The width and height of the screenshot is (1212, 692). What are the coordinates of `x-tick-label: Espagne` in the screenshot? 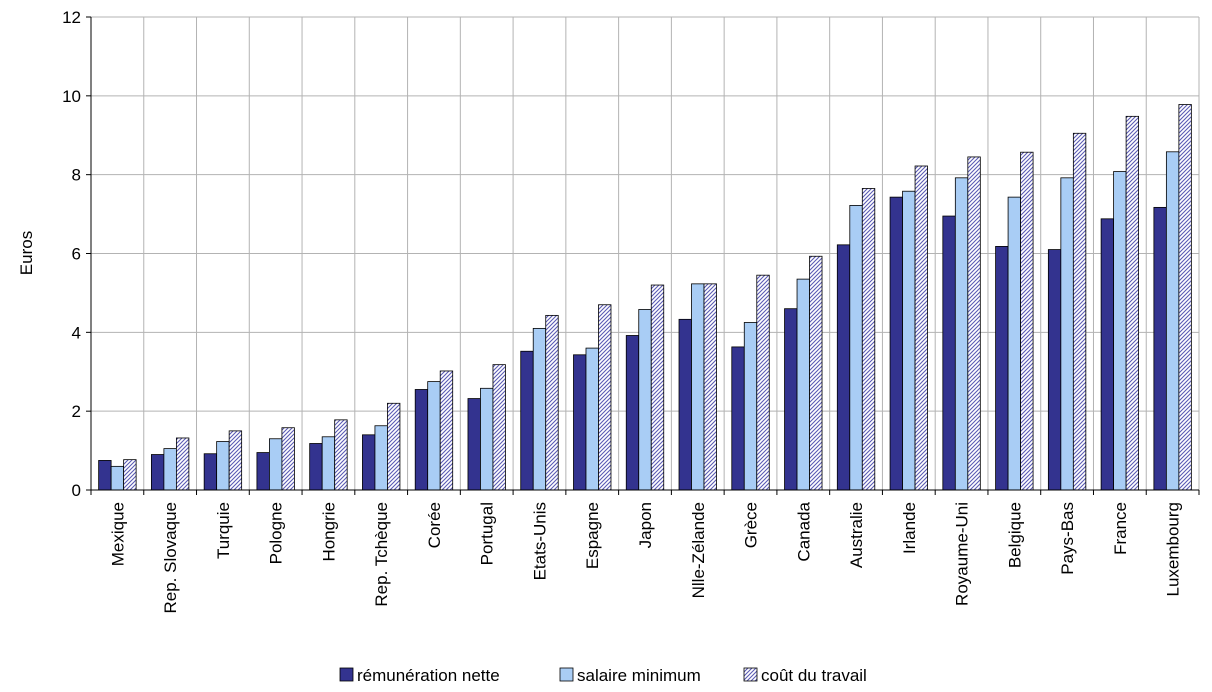 It's located at (592, 535).